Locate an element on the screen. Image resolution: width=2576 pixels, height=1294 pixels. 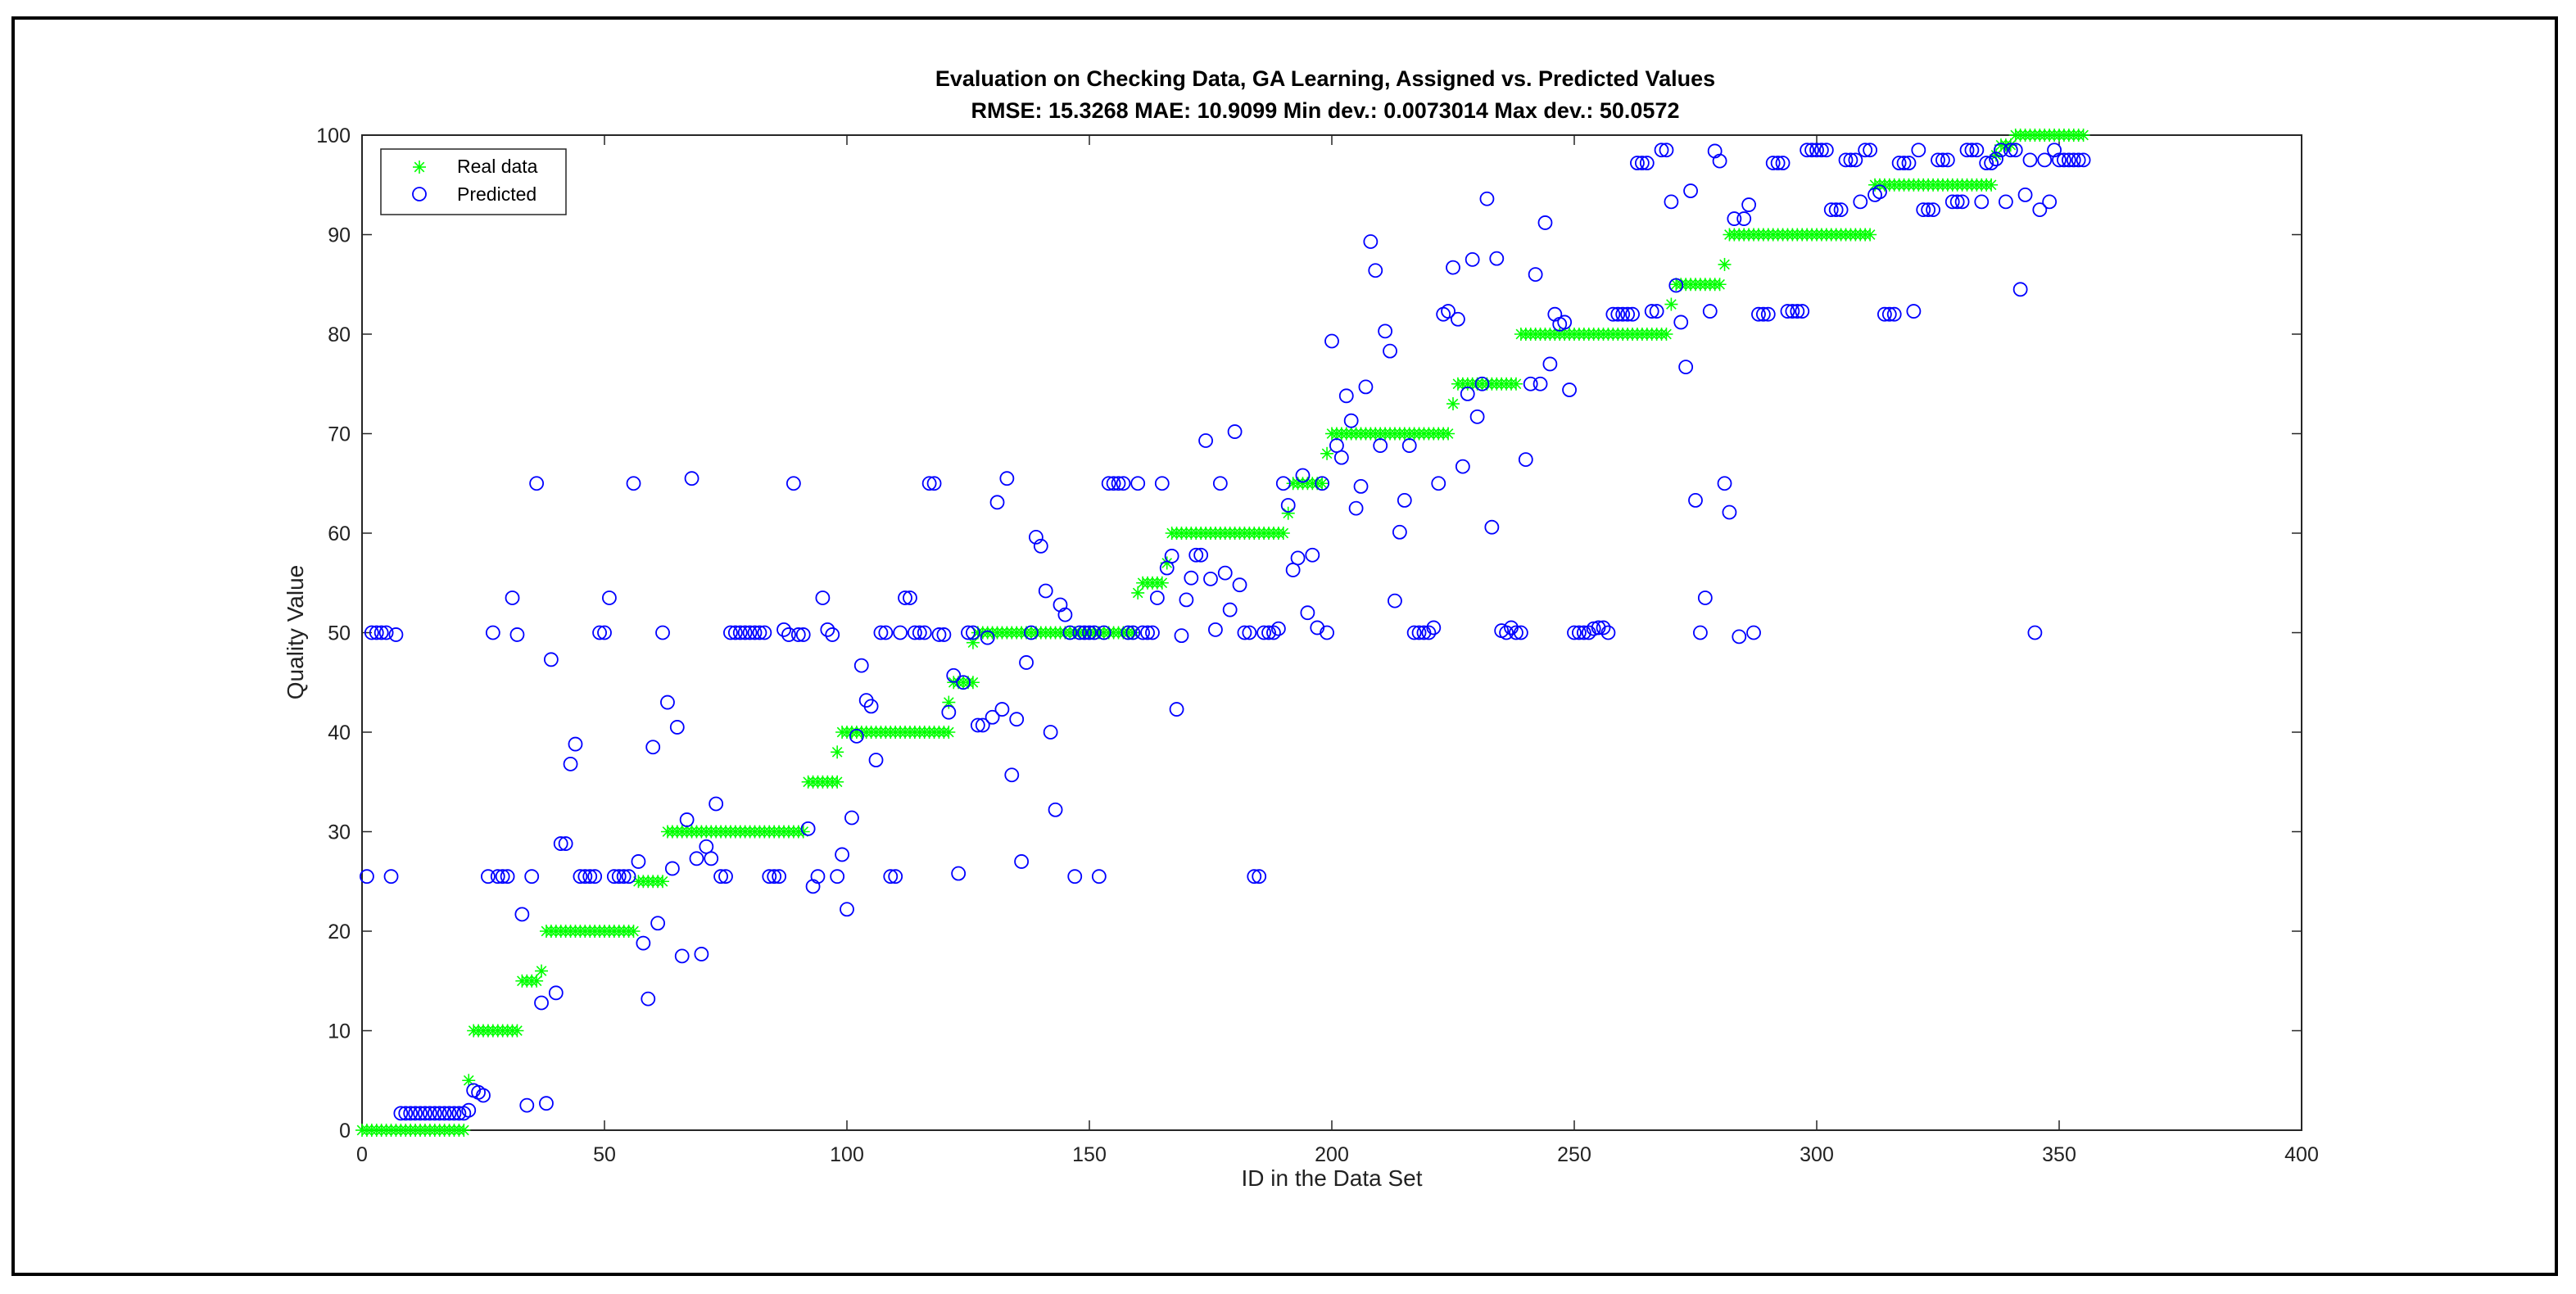
legend-predicted-marker is located at coordinates (419, 194).